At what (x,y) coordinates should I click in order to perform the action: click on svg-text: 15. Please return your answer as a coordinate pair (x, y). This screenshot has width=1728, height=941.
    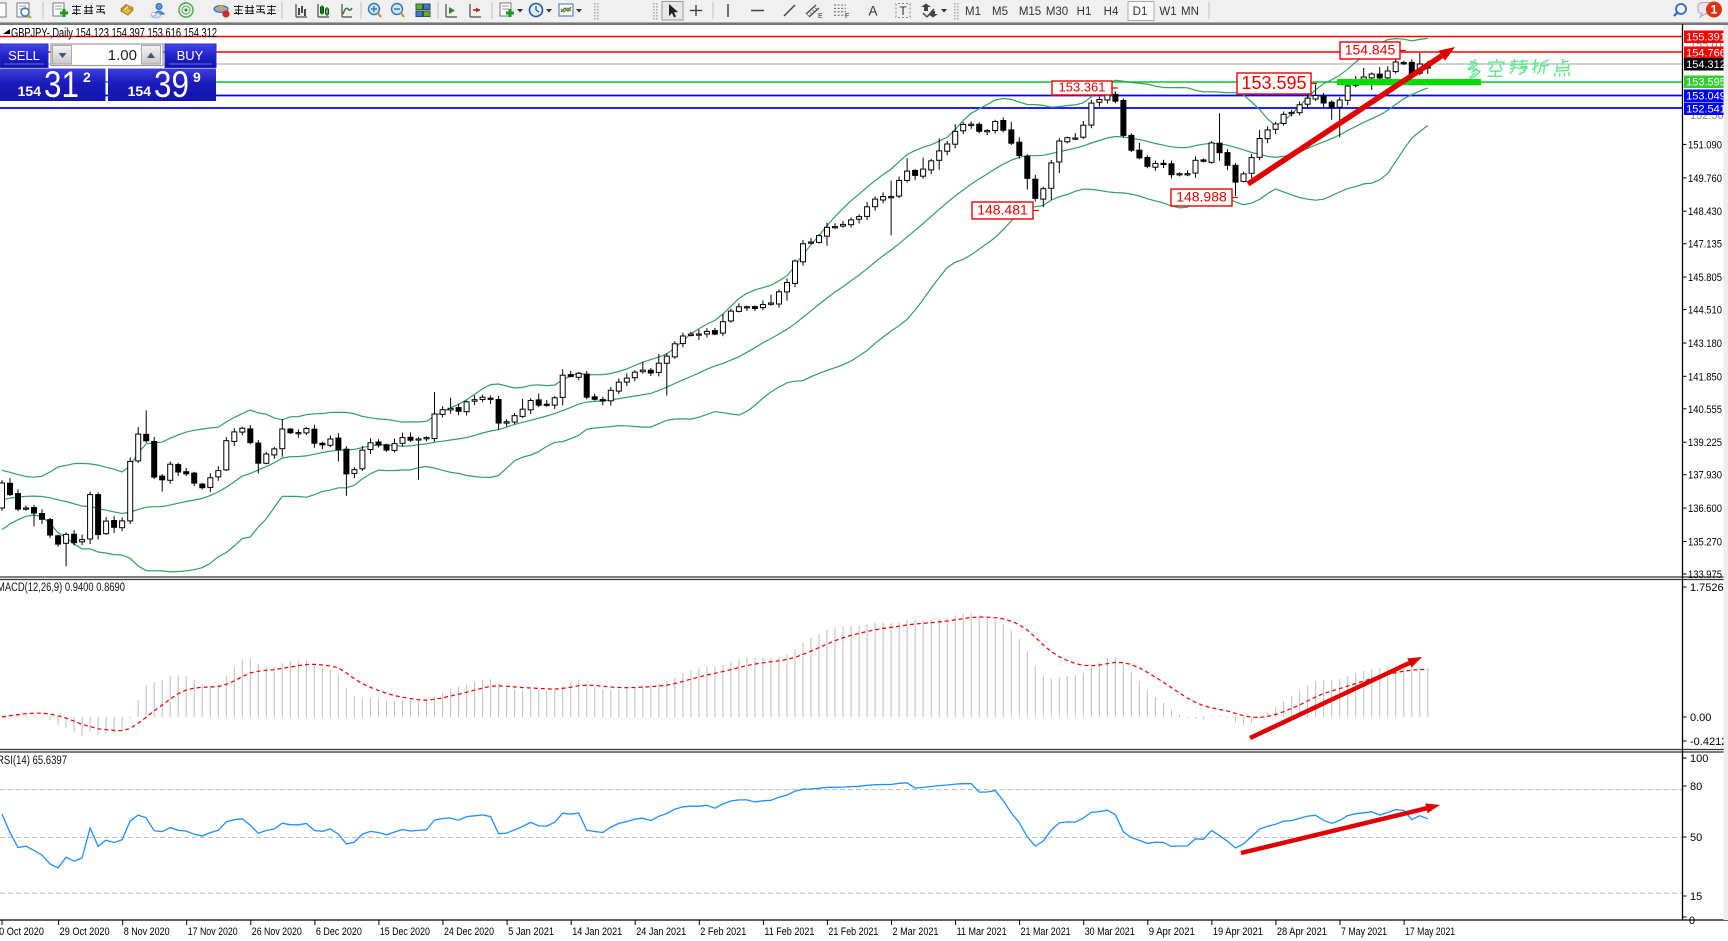
    Looking at the image, I should click on (1696, 897).